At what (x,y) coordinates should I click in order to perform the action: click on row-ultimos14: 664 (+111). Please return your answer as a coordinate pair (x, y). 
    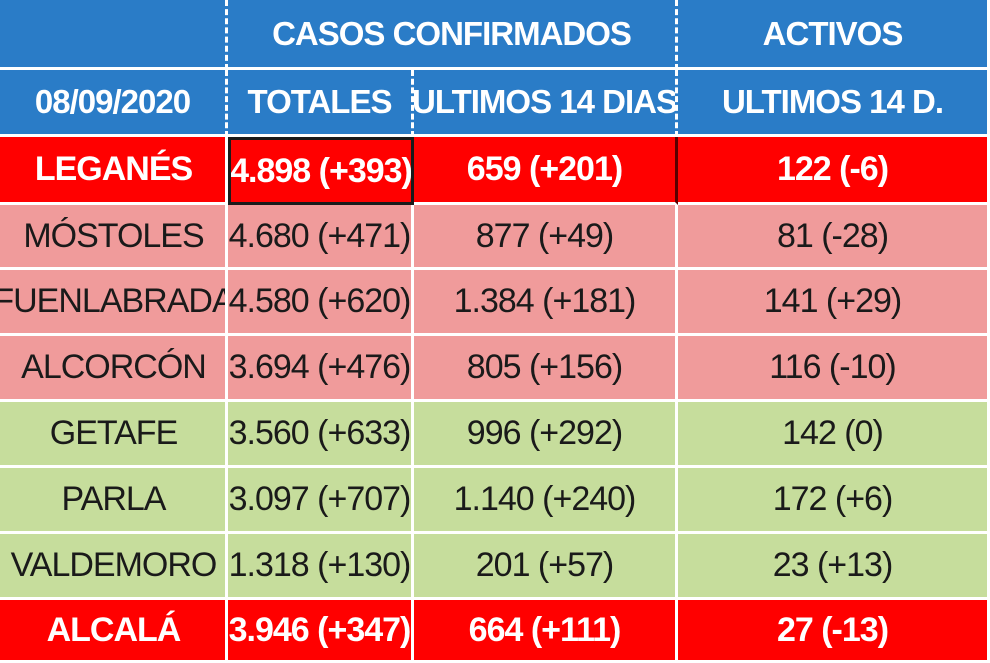
    Looking at the image, I should click on (546, 631).